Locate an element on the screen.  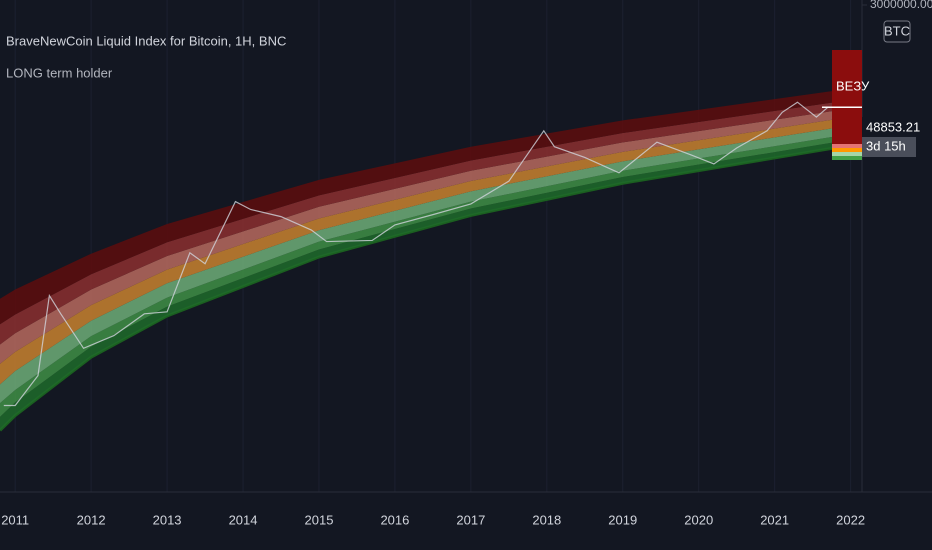
x-tick-label: 2022 is located at coordinates (850, 519).